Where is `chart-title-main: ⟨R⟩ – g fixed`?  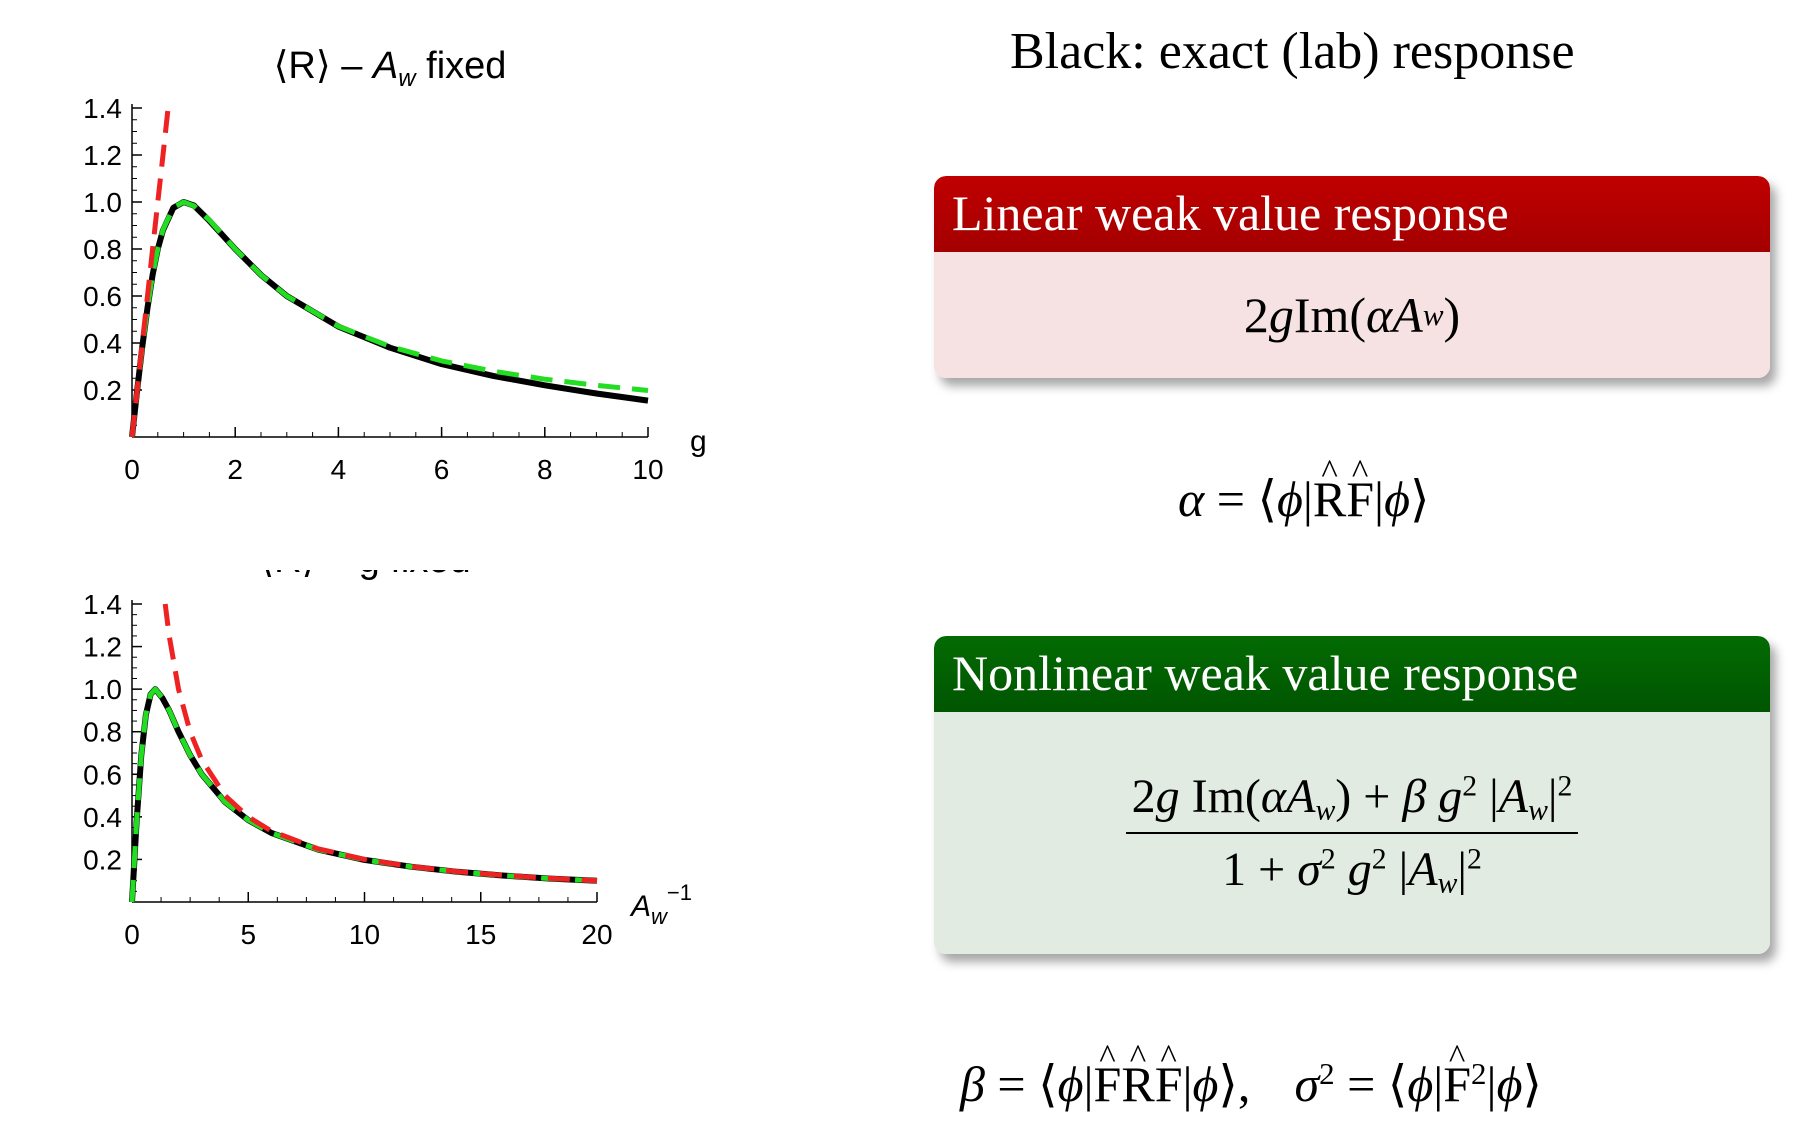 chart-title-main: ⟨R⟩ – g fixed is located at coordinates (364, 575).